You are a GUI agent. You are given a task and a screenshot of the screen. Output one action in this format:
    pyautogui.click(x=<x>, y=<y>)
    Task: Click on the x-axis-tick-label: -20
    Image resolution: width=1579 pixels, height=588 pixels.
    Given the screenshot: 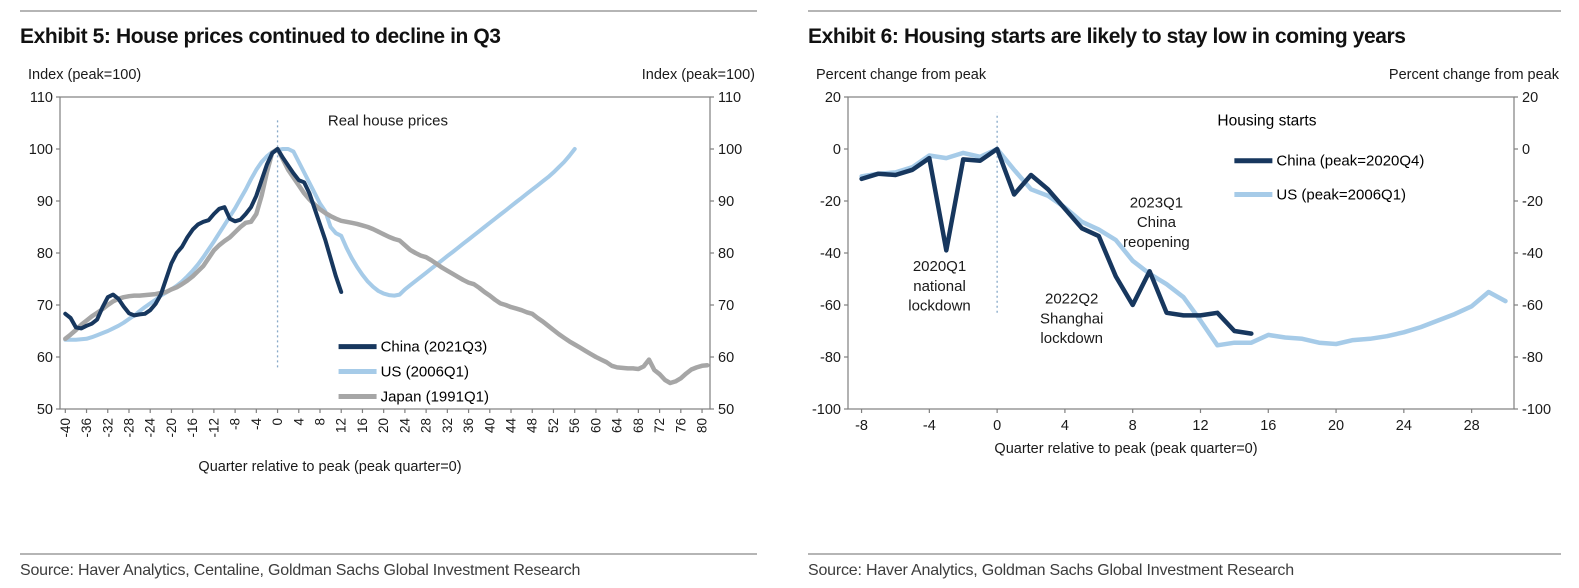 What is the action you would take?
    pyautogui.click(x=171, y=428)
    